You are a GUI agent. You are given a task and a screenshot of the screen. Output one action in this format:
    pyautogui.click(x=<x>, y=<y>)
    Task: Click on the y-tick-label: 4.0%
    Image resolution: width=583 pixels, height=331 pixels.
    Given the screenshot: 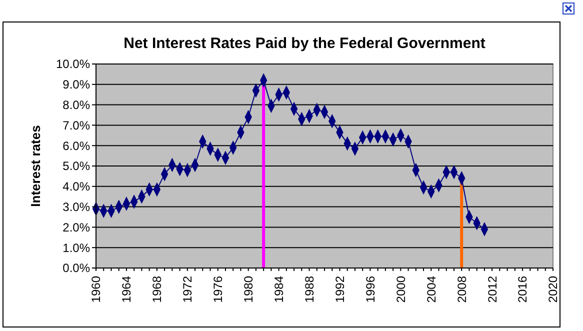 What is the action you would take?
    pyautogui.click(x=76, y=187)
    